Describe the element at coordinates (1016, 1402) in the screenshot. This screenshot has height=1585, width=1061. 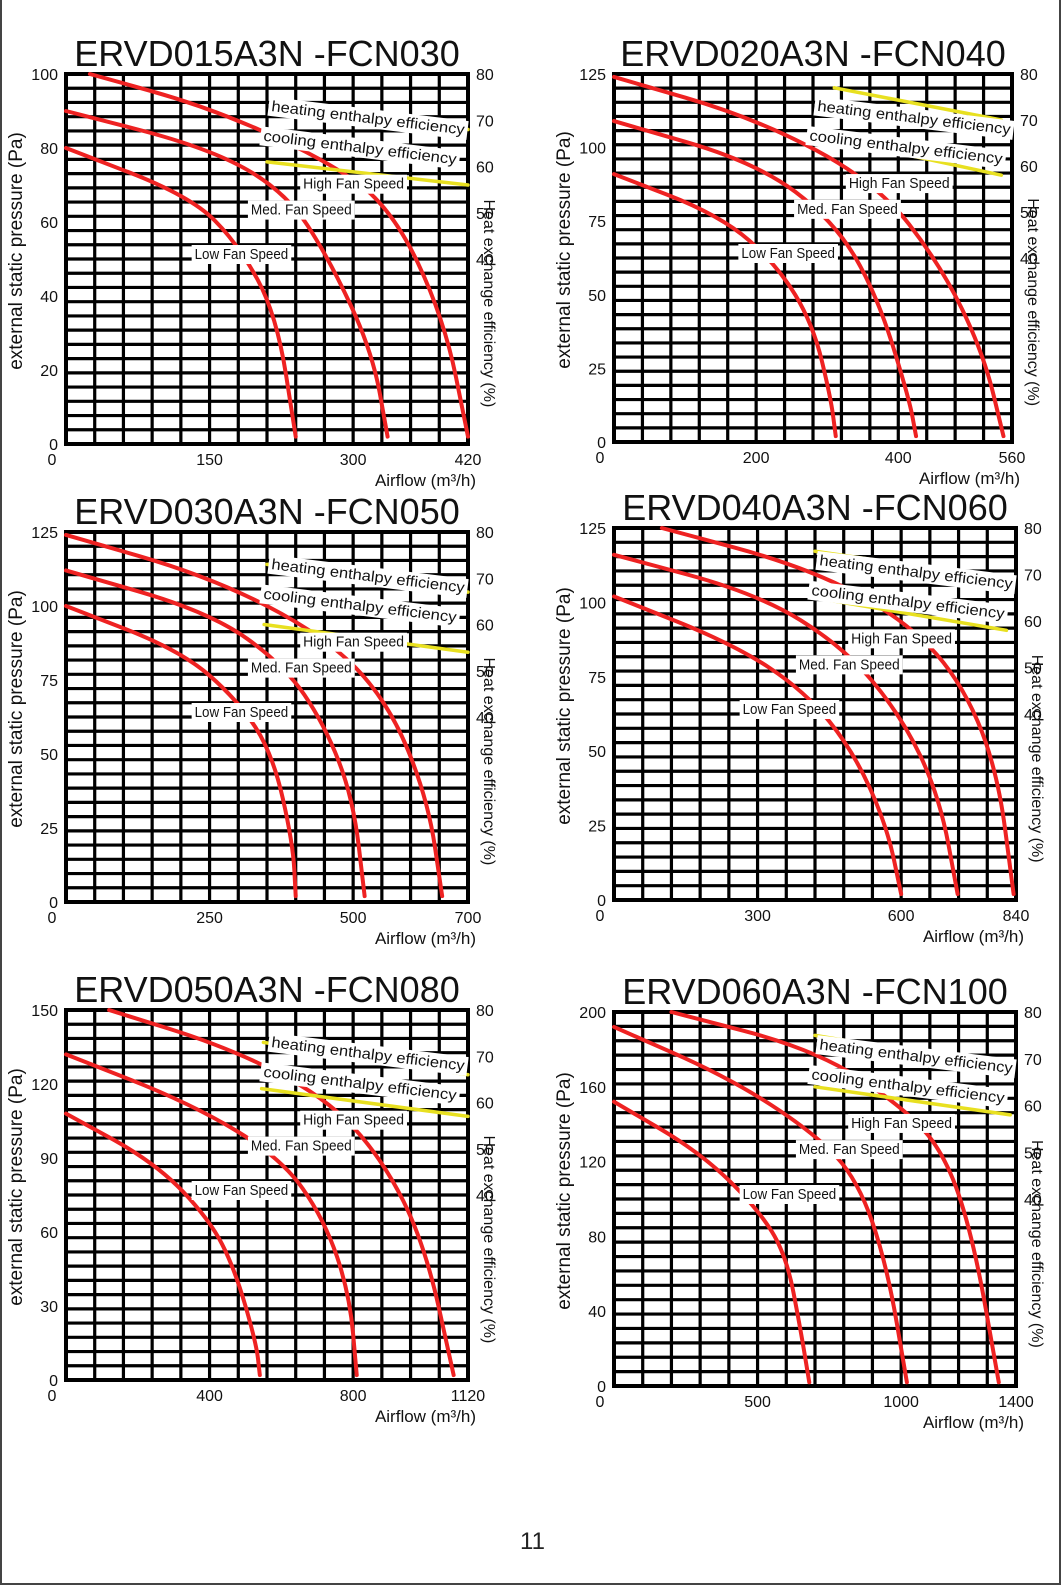
I see `x-tick-label: 1400` at that location.